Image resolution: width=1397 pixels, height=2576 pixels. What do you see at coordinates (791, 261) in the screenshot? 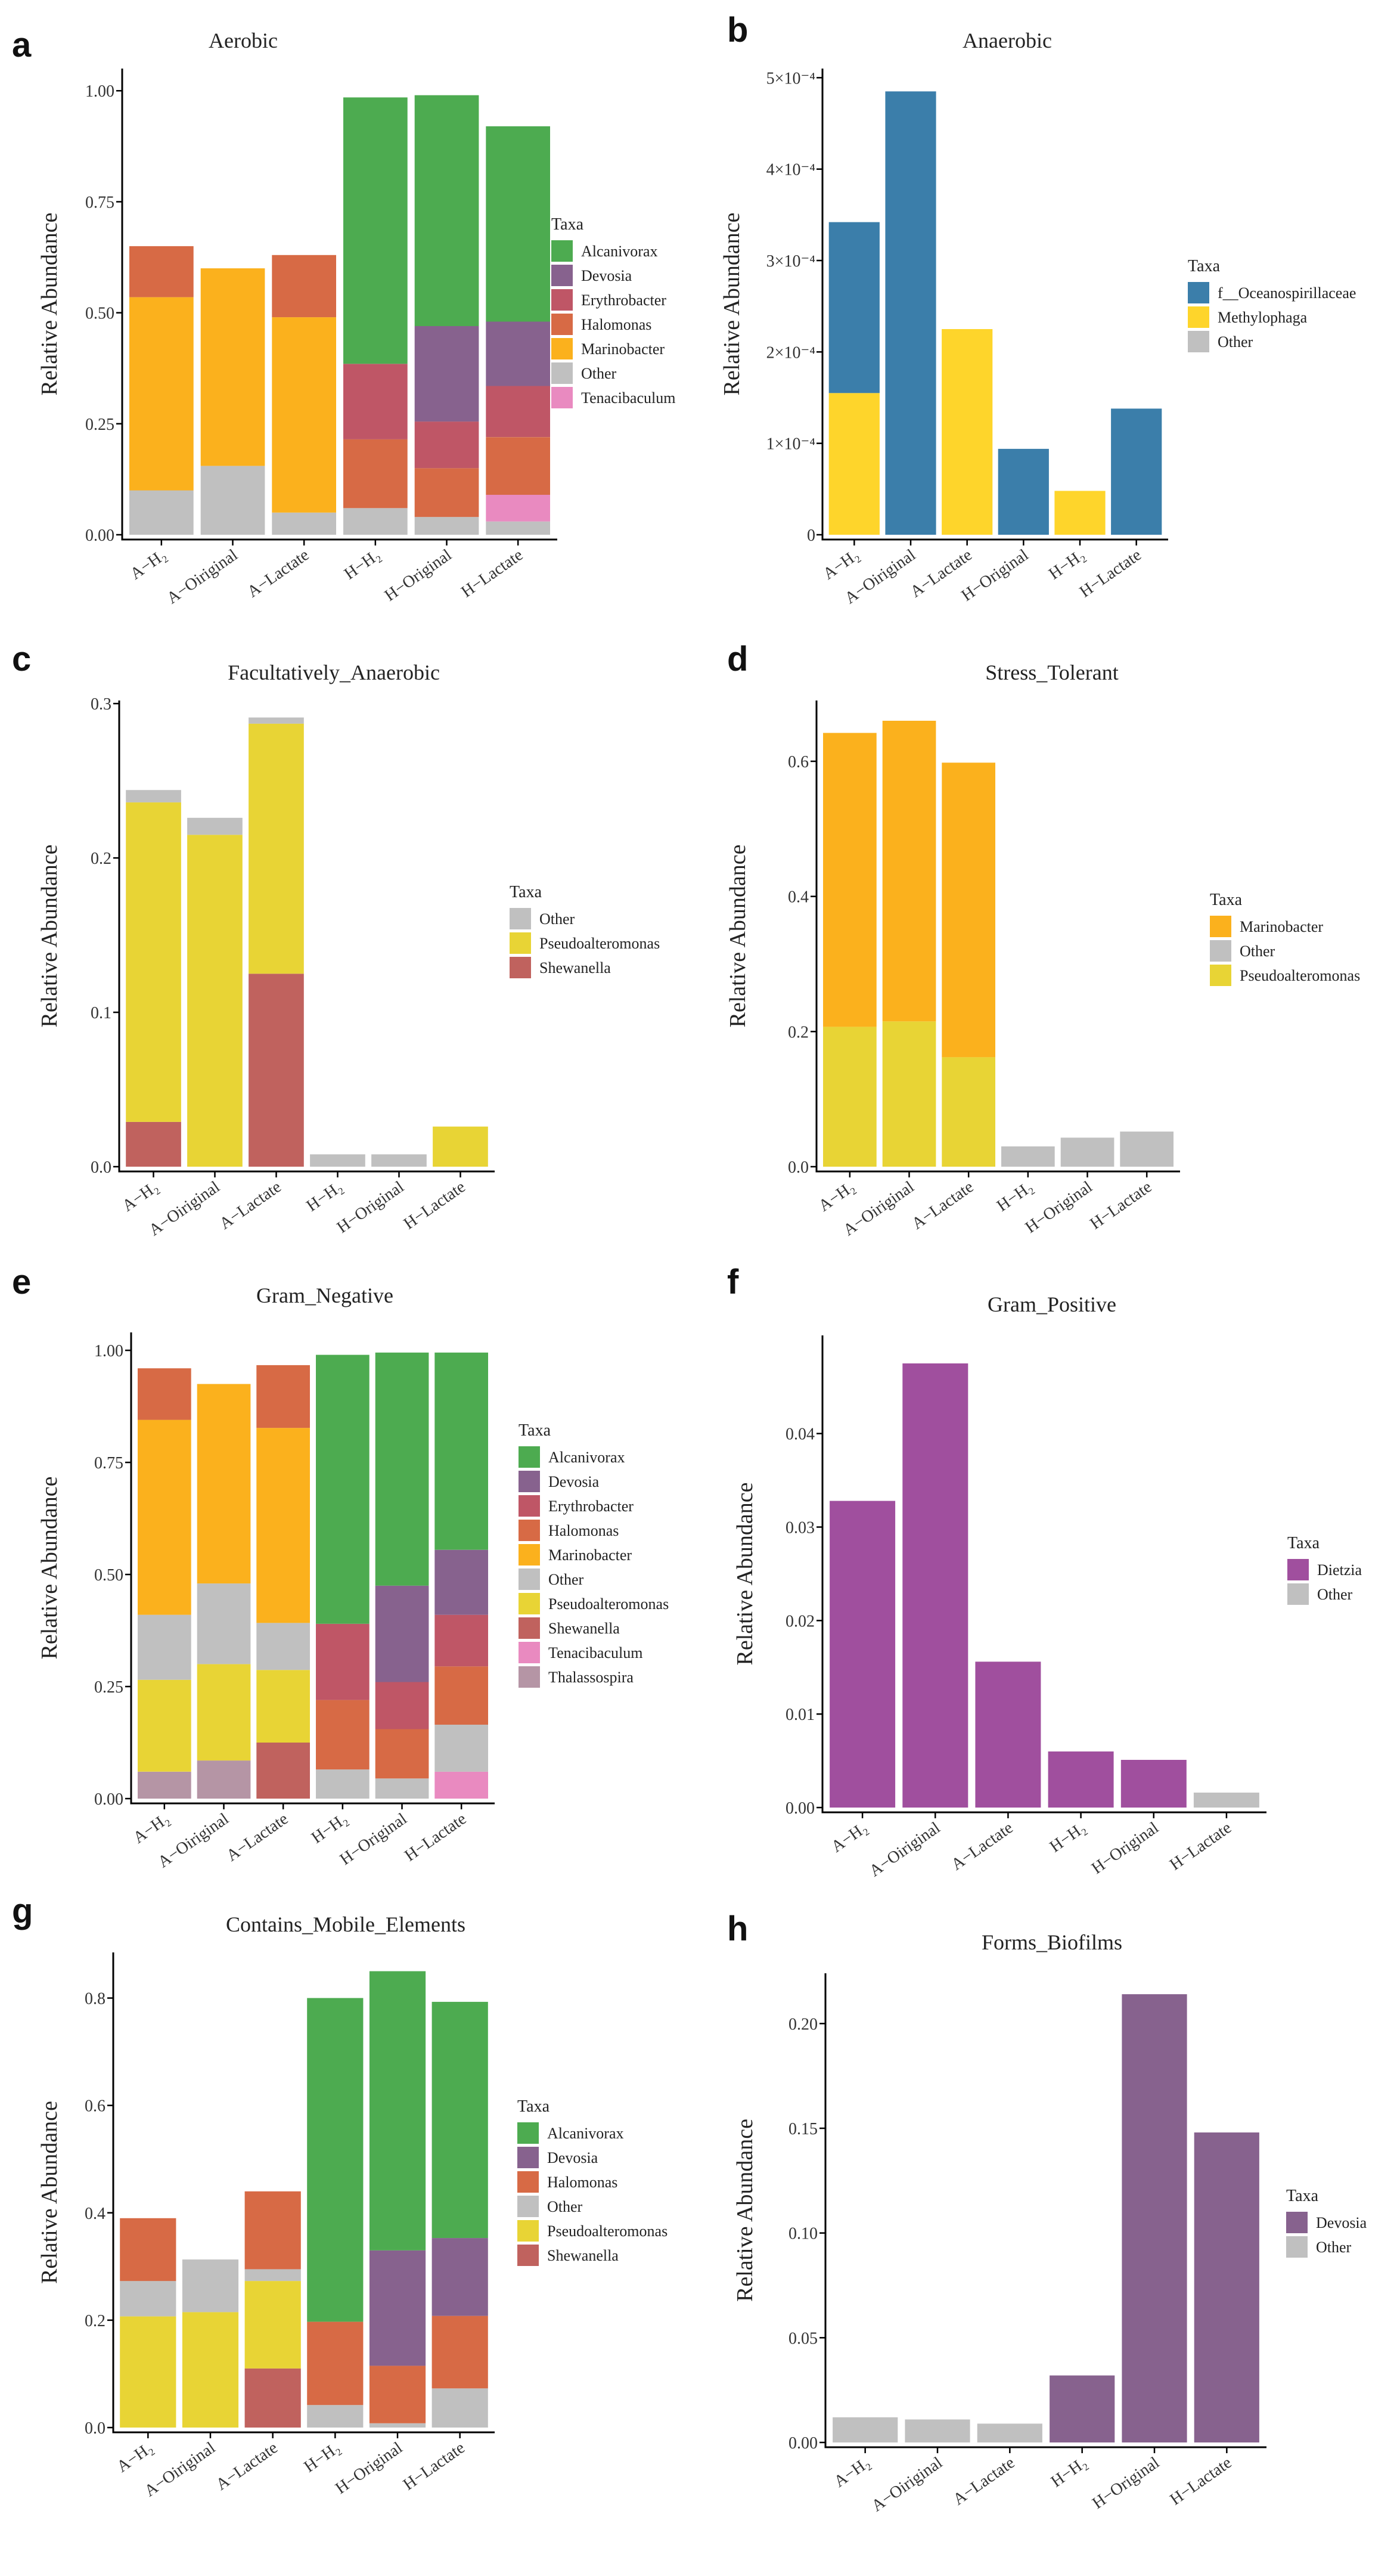
I see `y-tick-label: 3×10⁻⁴` at bounding box center [791, 261].